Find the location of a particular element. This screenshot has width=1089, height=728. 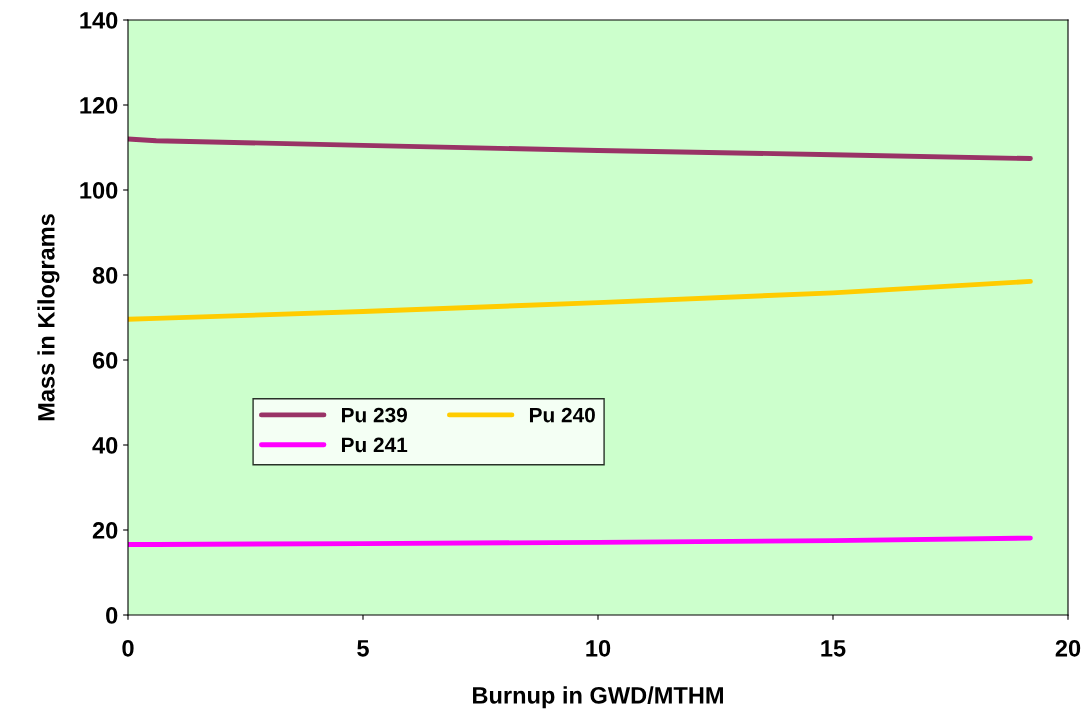

y-tick-label: 0 is located at coordinates (112, 615).